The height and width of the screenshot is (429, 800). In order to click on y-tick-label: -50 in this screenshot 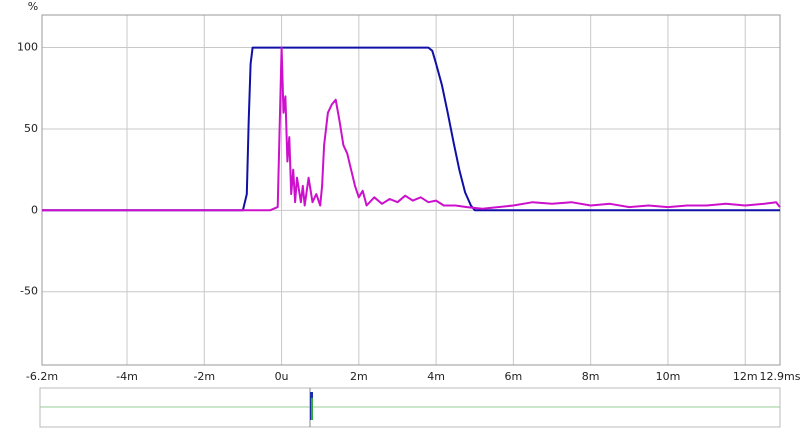, I will do `click(29, 291)`.